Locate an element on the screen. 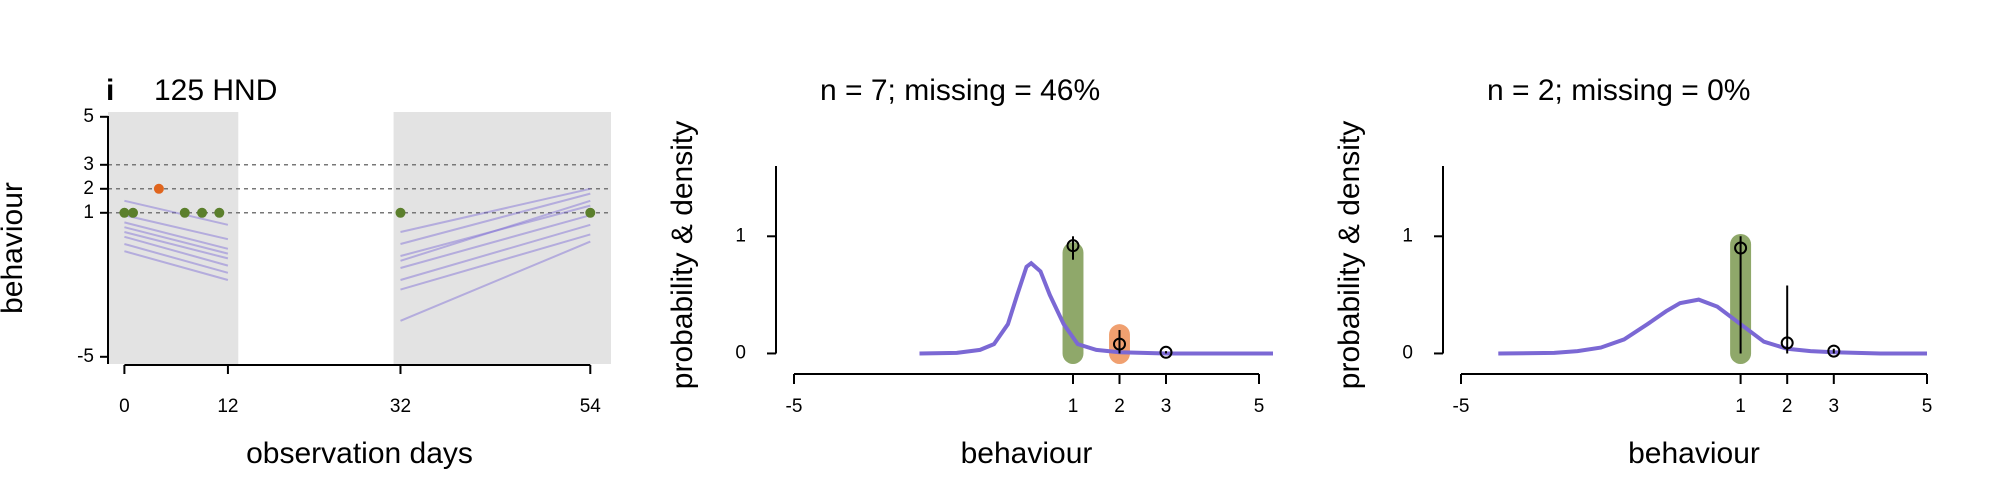  x-tick-label: 32 is located at coordinates (400, 406).